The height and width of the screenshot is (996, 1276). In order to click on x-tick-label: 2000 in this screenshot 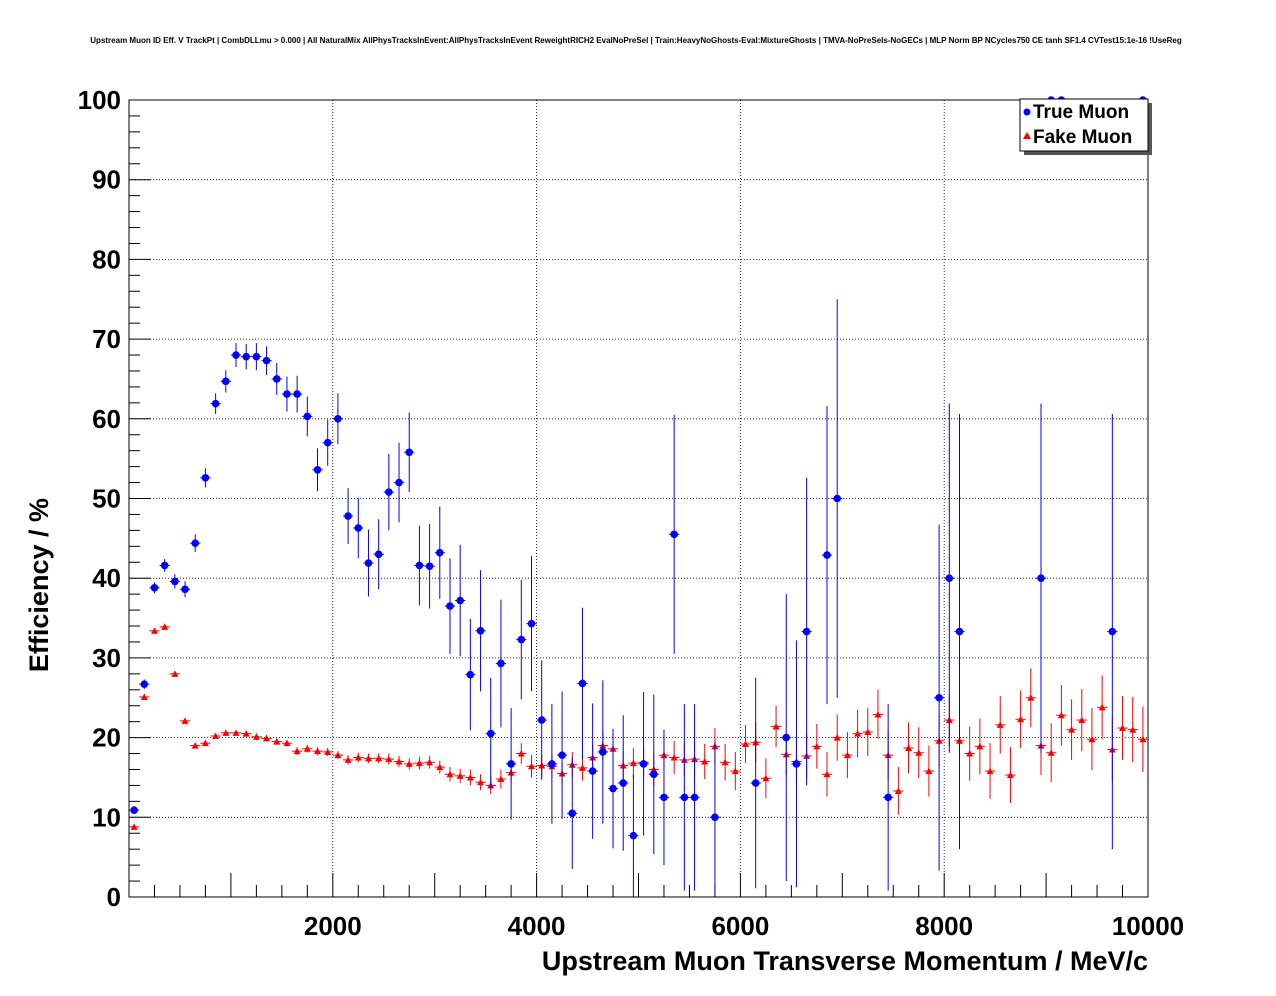, I will do `click(333, 926)`.